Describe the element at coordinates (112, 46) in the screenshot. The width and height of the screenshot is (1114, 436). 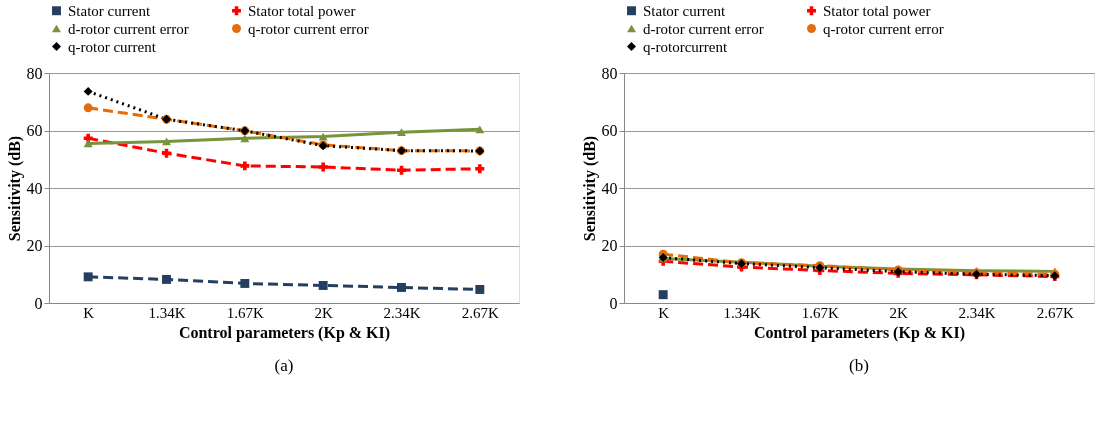
I see `legend-label: q-rotor current` at that location.